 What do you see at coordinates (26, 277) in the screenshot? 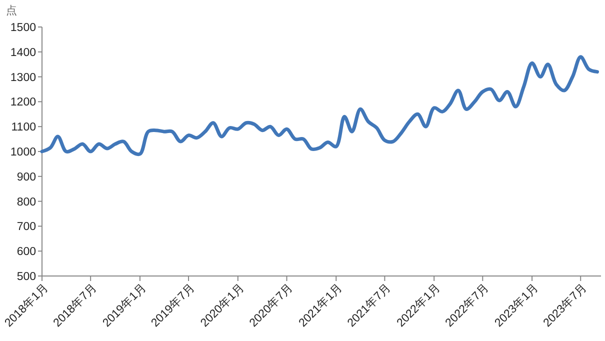
I see `y-tick-label: 500` at bounding box center [26, 277].